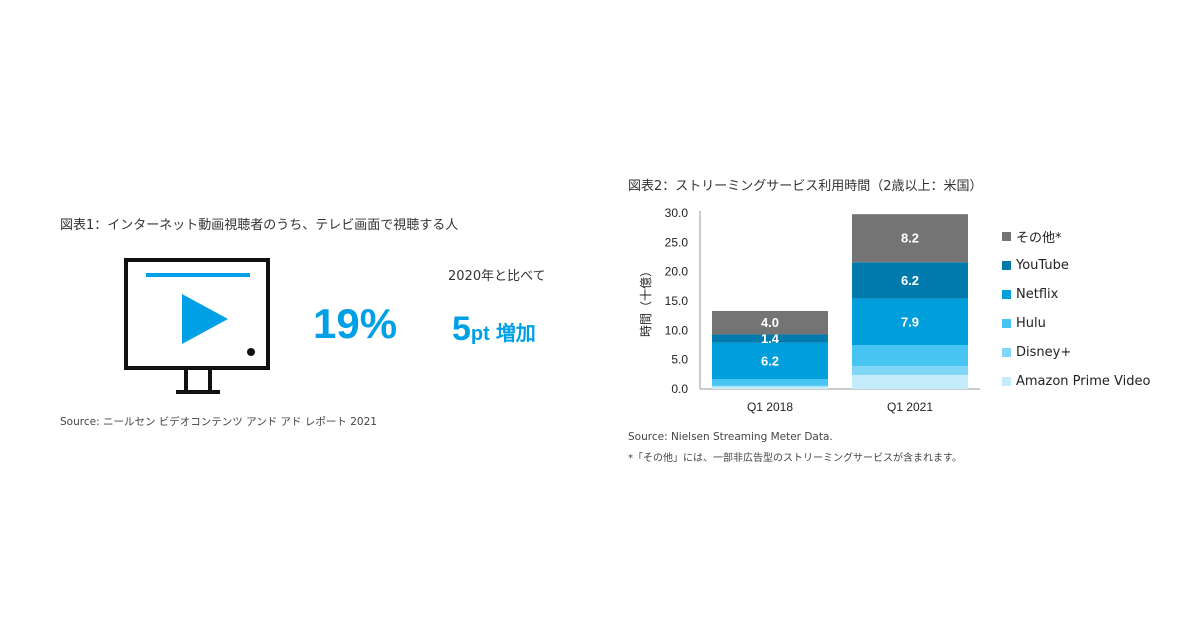 This screenshot has height=630, width=1200. I want to click on x-tick-label: Q1 2018, so click(770, 407).